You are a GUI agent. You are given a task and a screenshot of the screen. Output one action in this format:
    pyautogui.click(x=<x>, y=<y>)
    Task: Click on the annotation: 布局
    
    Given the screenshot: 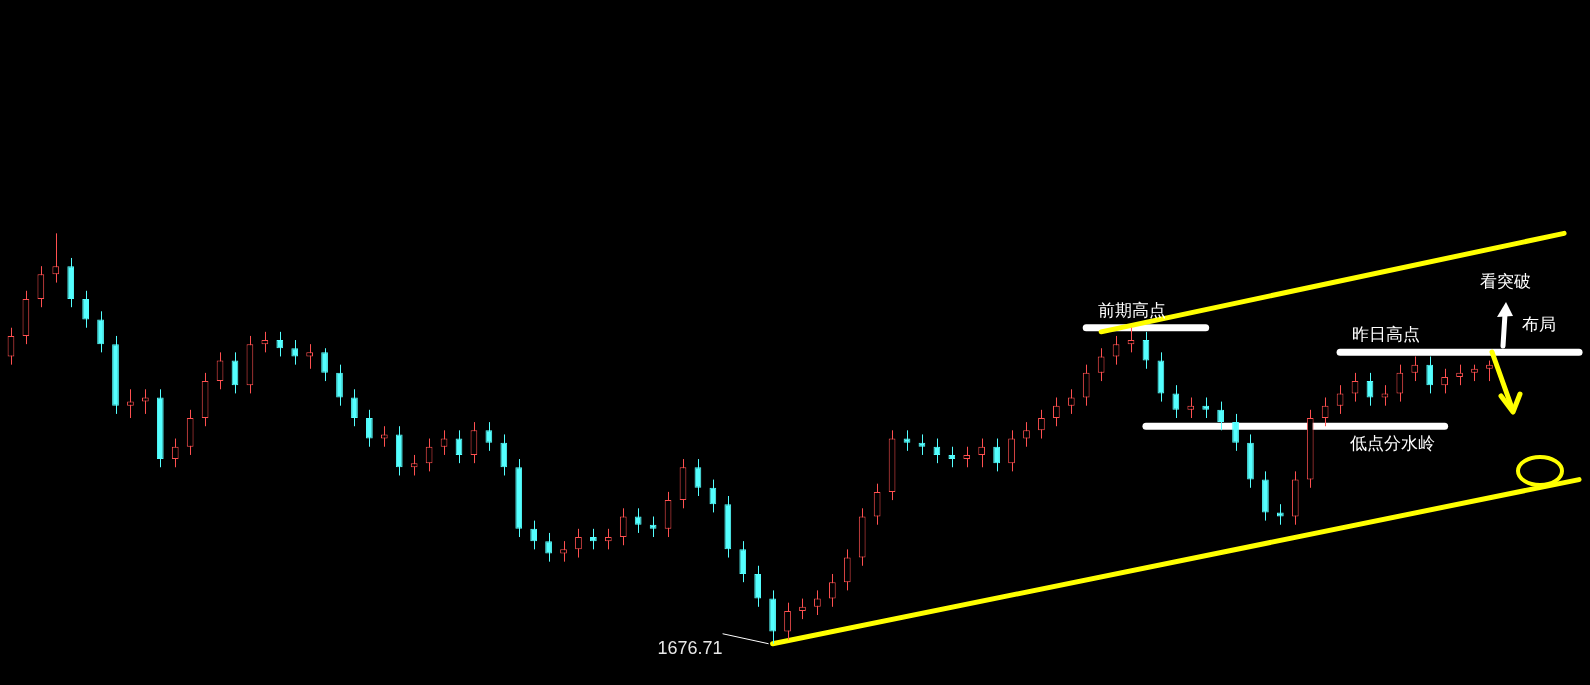 What is the action you would take?
    pyautogui.click(x=1539, y=324)
    